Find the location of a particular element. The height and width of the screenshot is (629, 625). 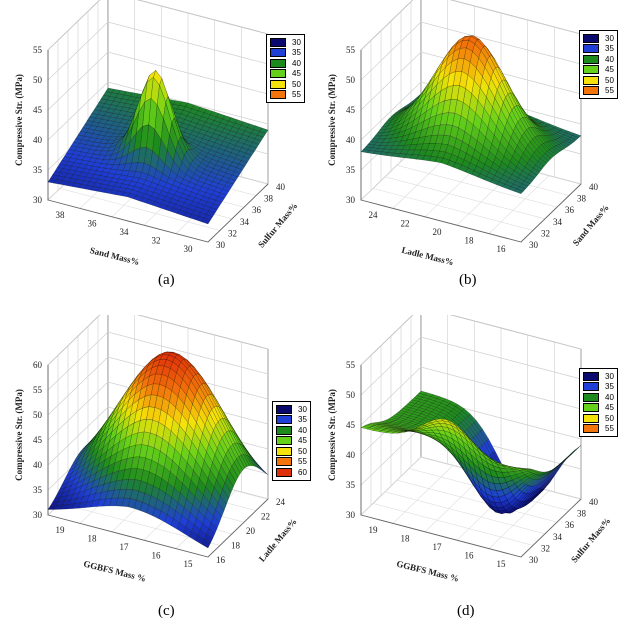

z-tick-label: 60 is located at coordinates (38, 365).